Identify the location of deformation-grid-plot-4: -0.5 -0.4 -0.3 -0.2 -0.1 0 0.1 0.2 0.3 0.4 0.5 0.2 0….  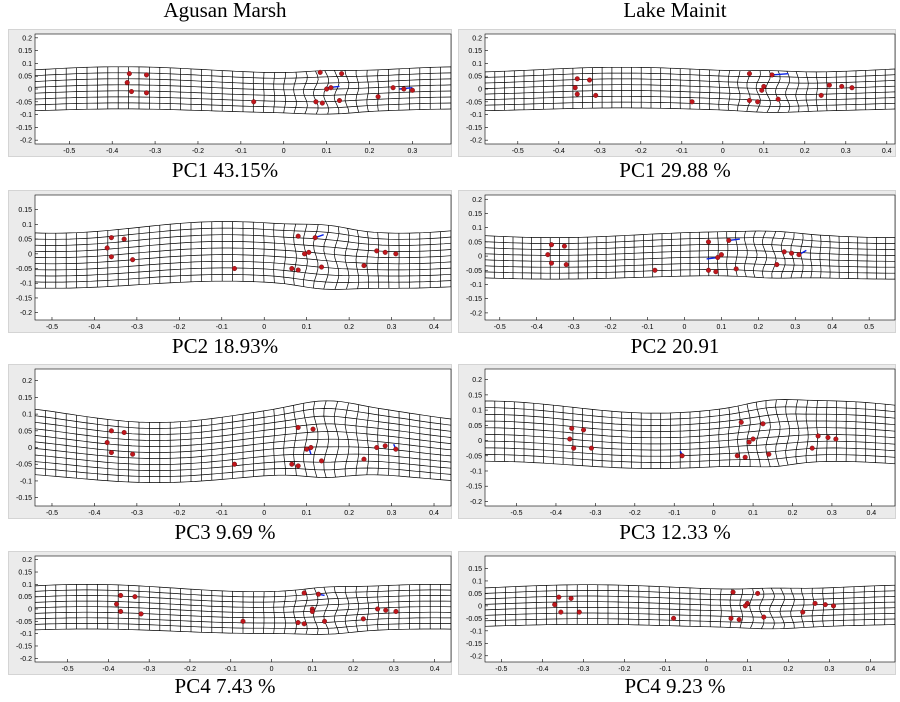
(681, 262).